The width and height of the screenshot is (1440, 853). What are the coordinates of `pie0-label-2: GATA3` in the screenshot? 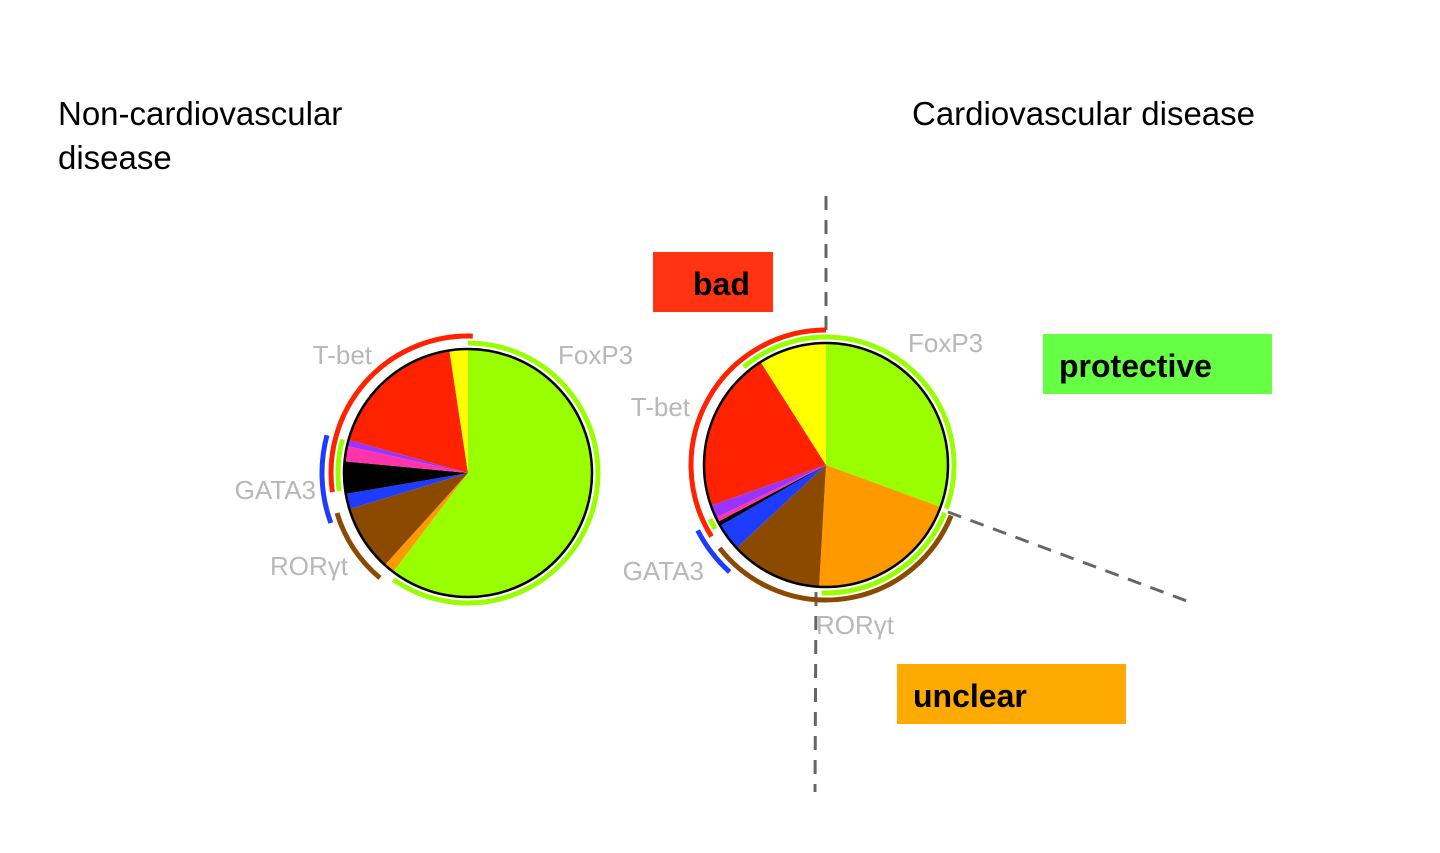 It's located at (275, 490).